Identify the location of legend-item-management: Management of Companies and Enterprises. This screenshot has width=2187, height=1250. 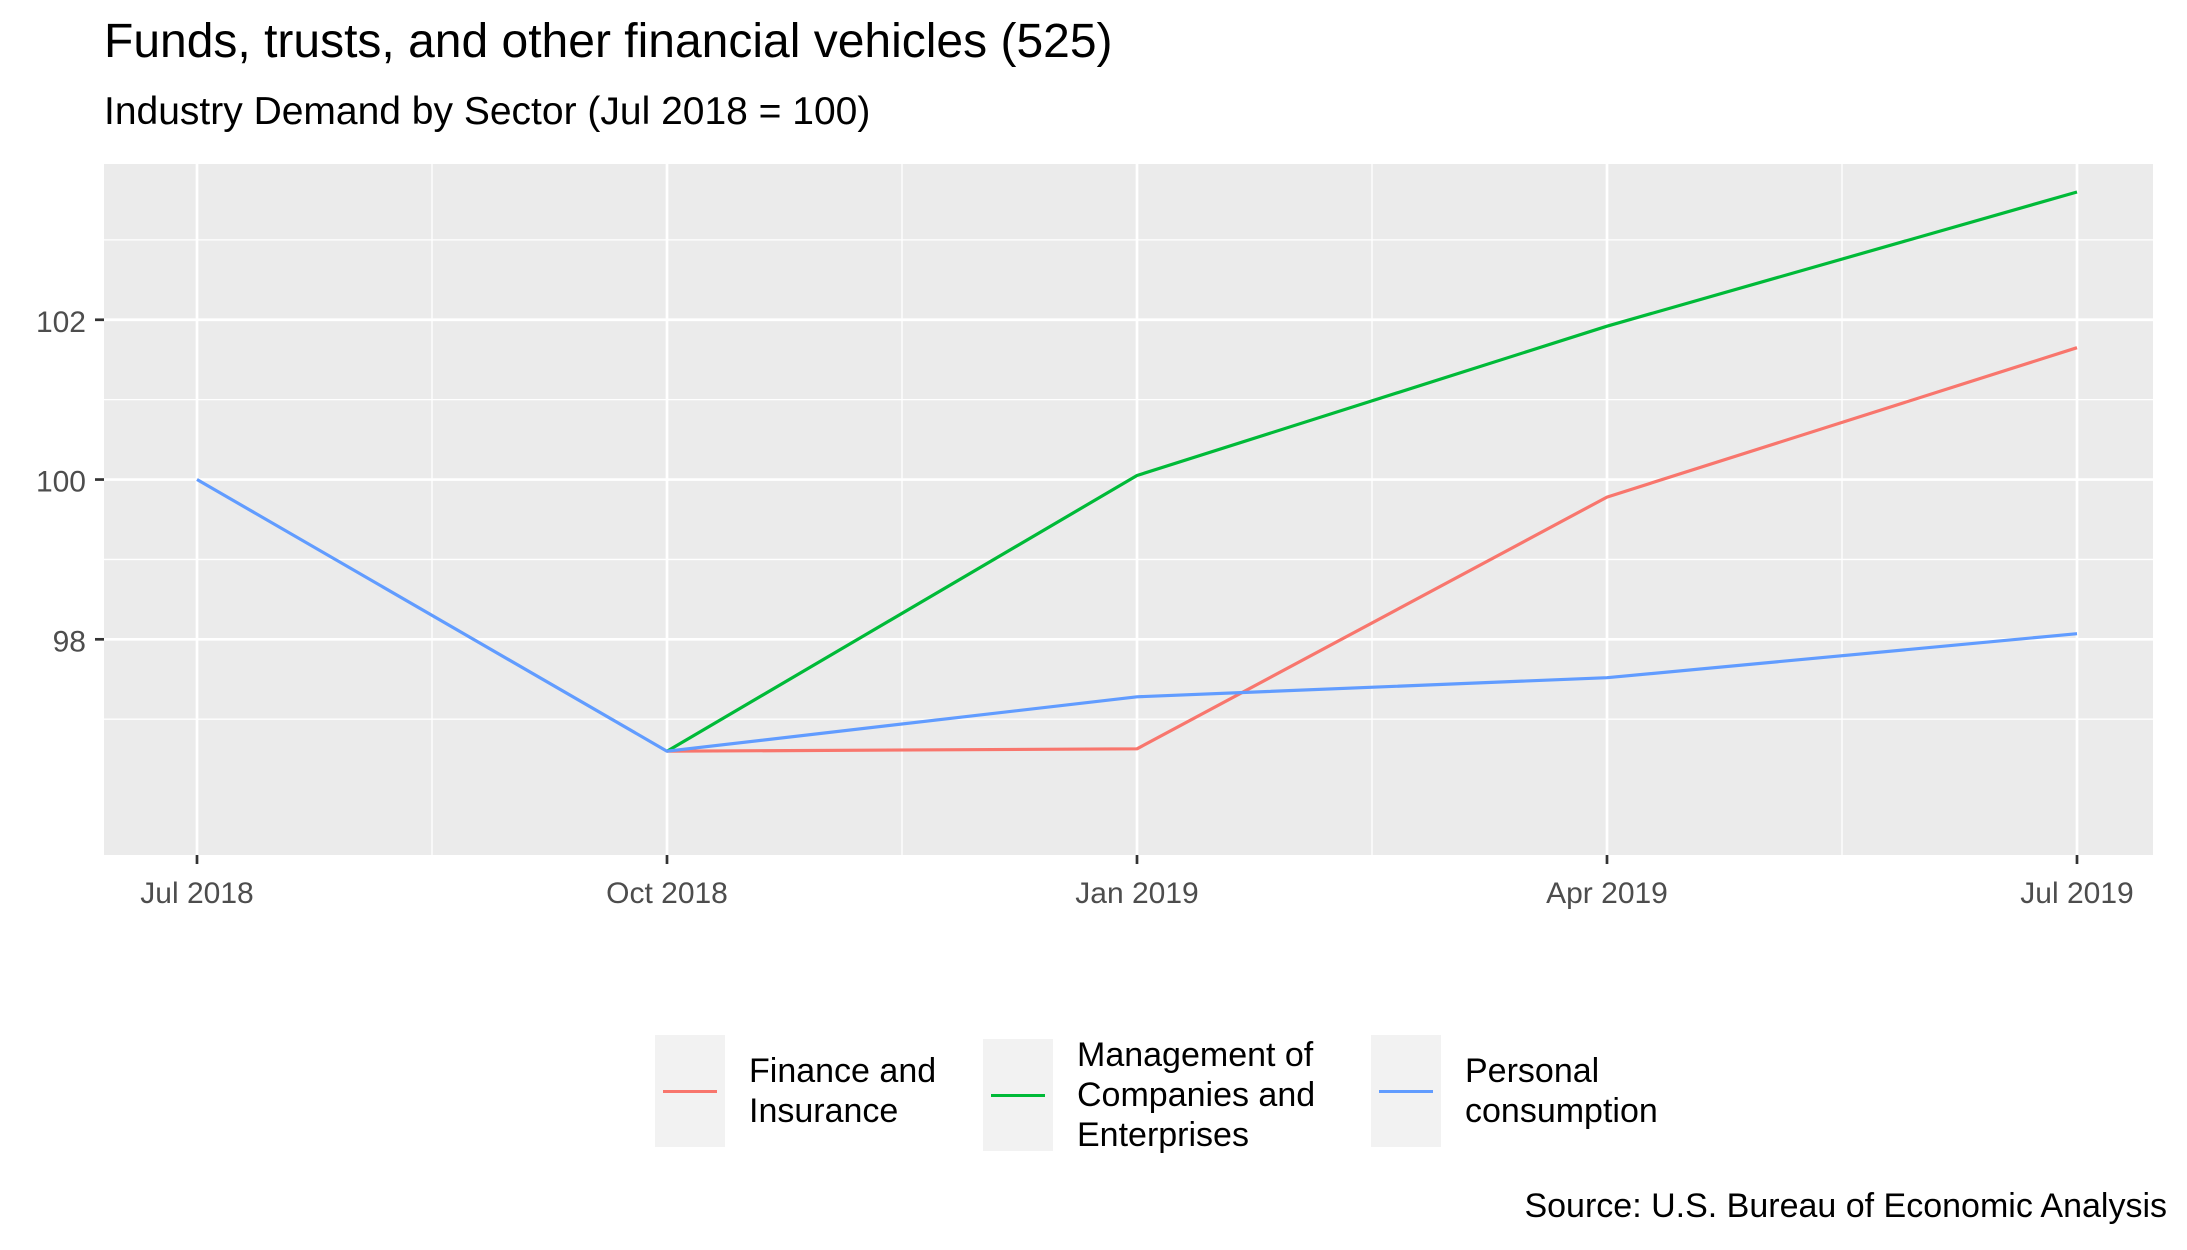
(1165, 1095).